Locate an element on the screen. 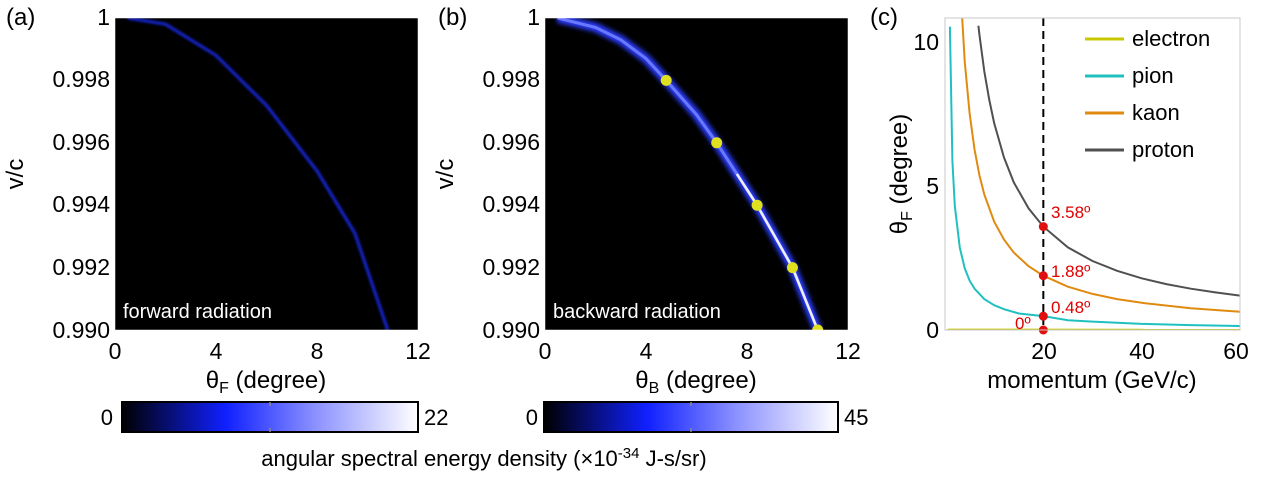  panel-b-ytick-label: 0.990 is located at coordinates (511, 330).